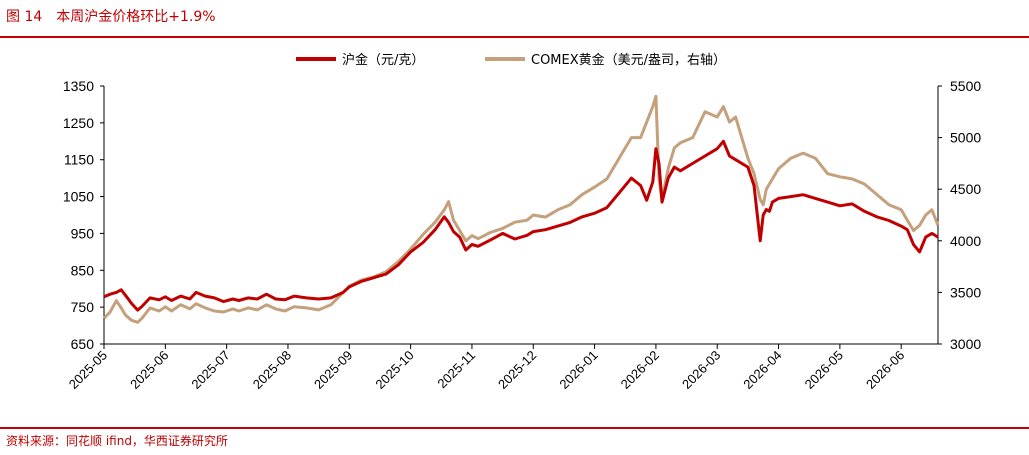 This screenshot has height=455, width=1029. What do you see at coordinates (965, 86) in the screenshot?
I see `right-tick-label: 5500` at bounding box center [965, 86].